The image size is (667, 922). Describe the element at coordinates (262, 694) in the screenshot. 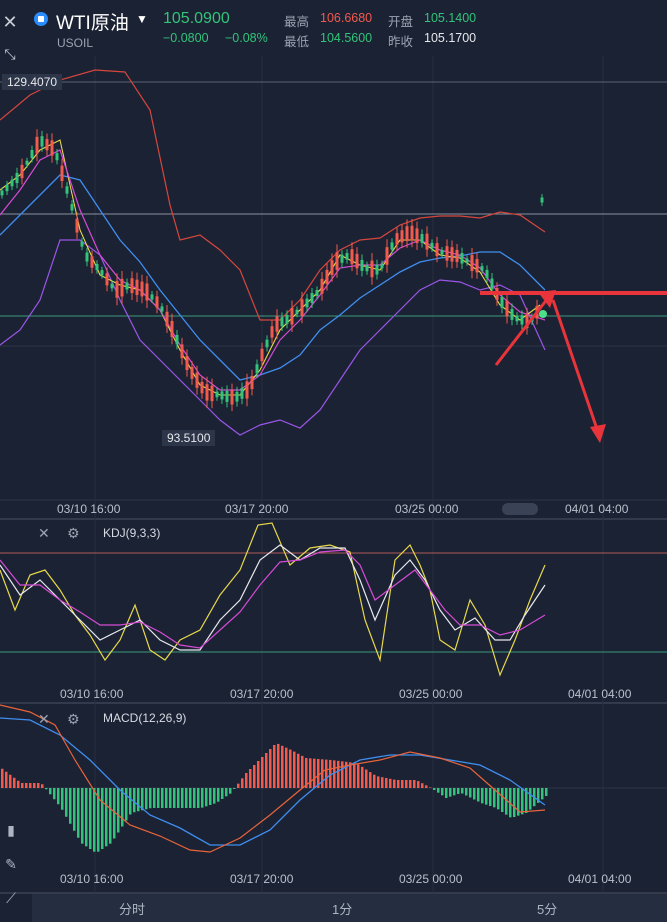

I see `x-tick: 03/17 20:00` at that location.